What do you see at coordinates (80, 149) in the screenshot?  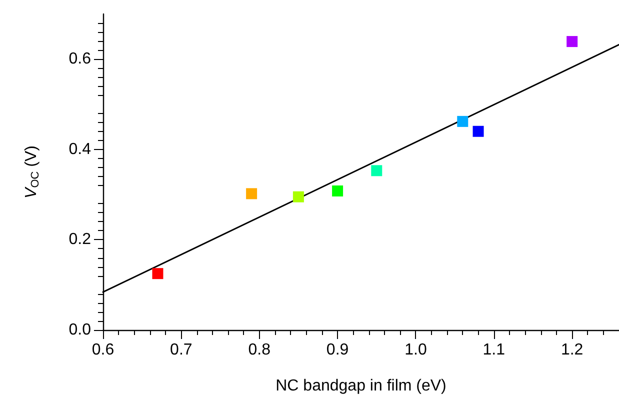 I see `y-tick-label: 0.4` at bounding box center [80, 149].